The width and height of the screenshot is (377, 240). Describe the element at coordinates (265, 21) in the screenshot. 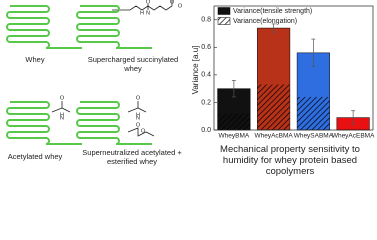

I see `legend-label: Variance(elongation)` at that location.